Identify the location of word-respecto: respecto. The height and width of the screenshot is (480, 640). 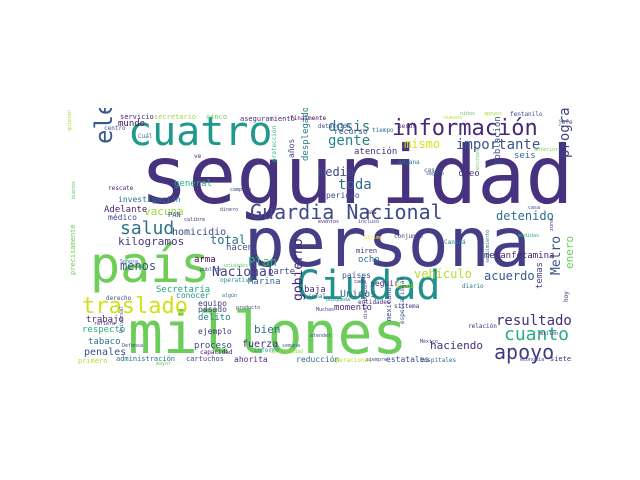
(104, 330).